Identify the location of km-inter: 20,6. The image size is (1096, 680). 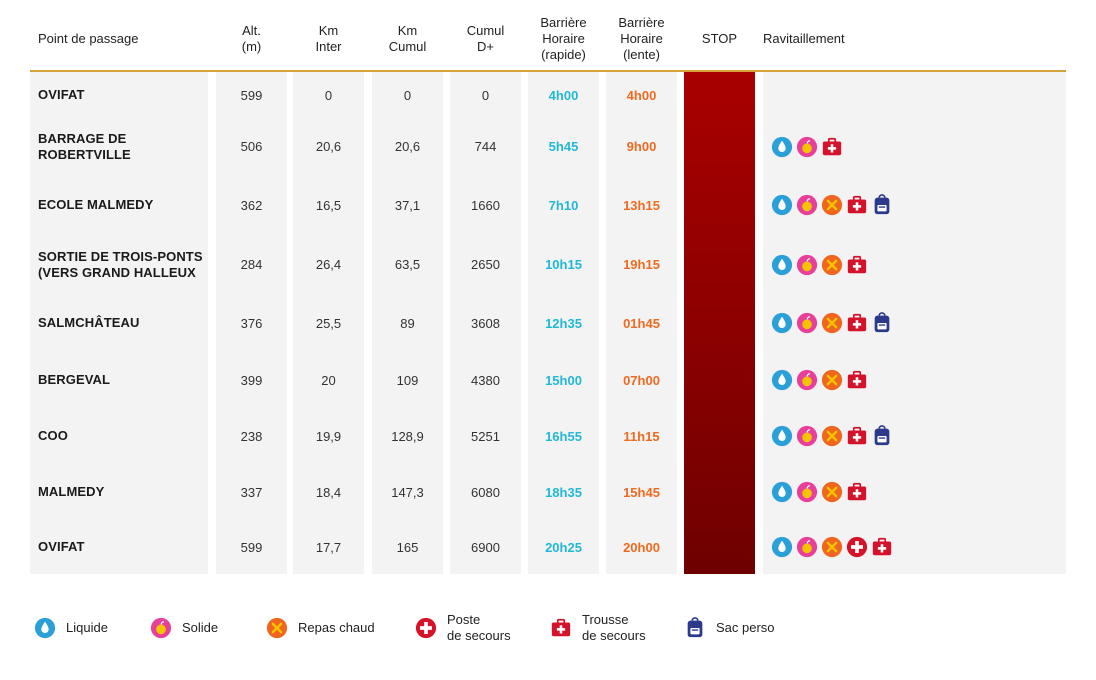
(328, 146).